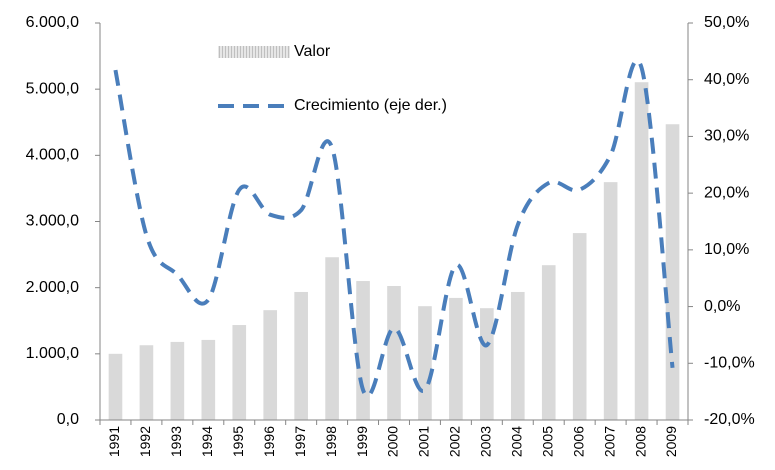 This screenshot has height=470, width=775. What do you see at coordinates (726, 249) in the screenshot?
I see `y2-tick-label: 10,0%` at bounding box center [726, 249].